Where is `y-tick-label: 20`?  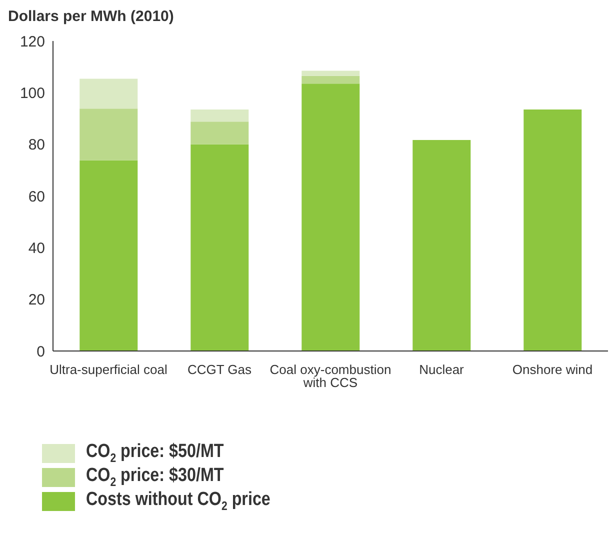
y-tick-label: 20 is located at coordinates (36, 300).